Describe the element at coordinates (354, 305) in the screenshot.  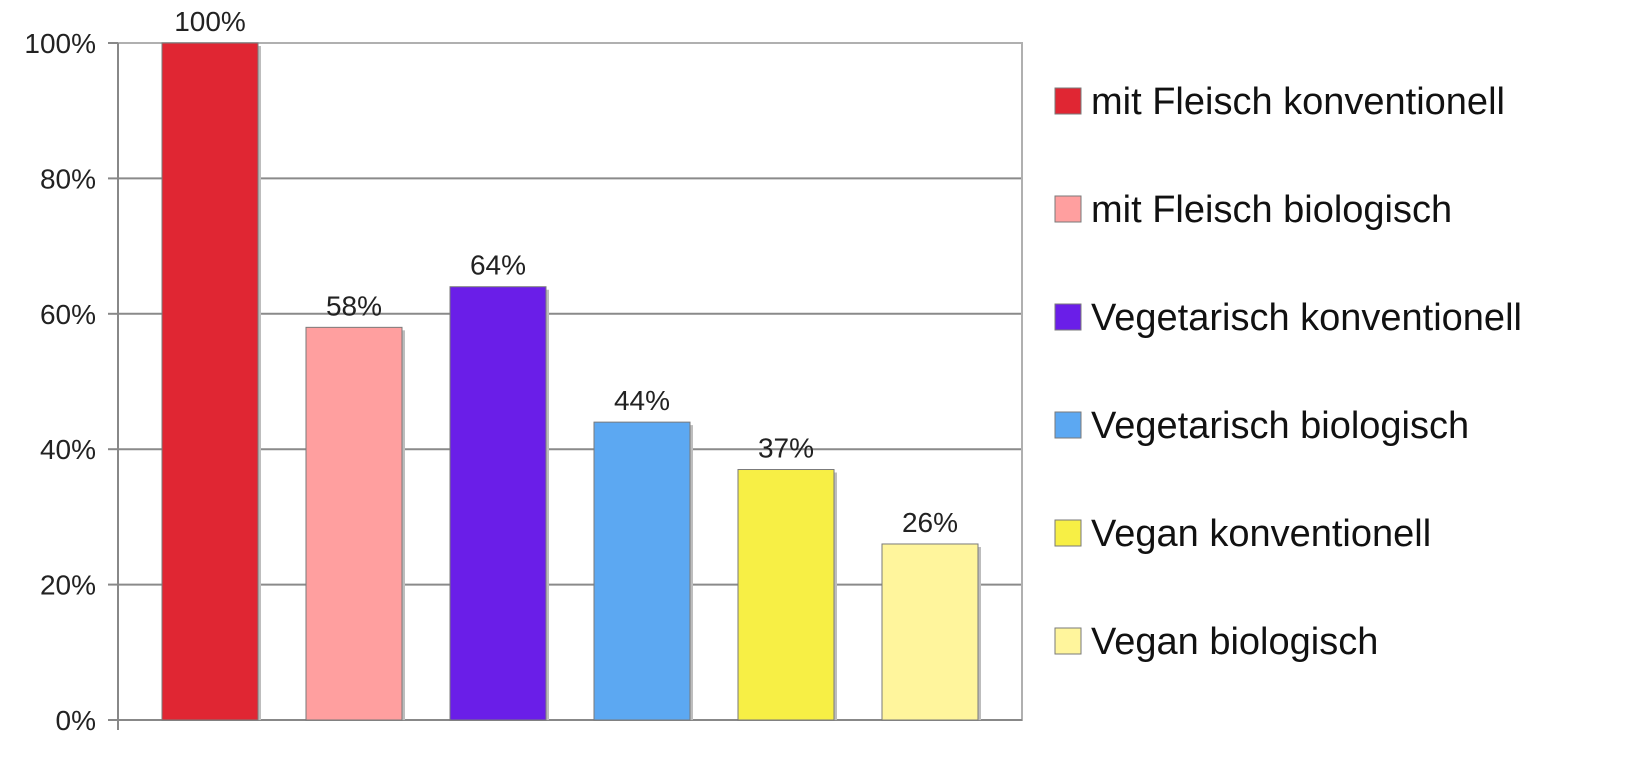
I see `data-label-mit-fleisch-biologisch: 58%` at that location.